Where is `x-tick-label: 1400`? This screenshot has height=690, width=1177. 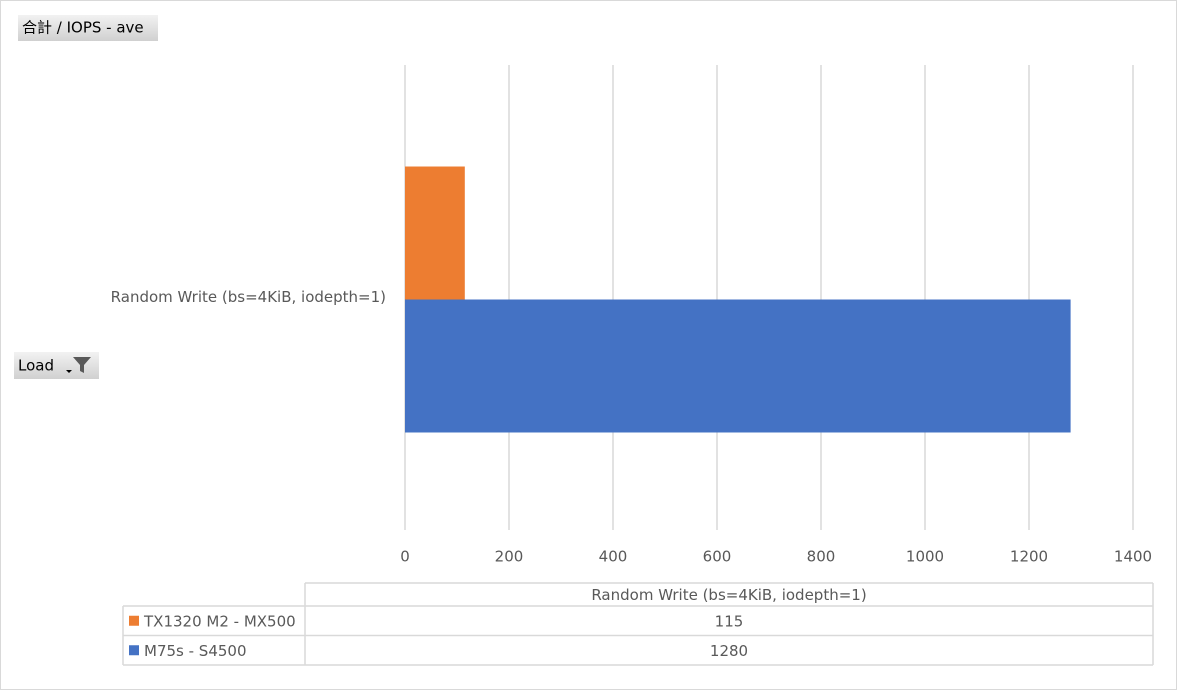 x-tick-label: 1400 is located at coordinates (1133, 557).